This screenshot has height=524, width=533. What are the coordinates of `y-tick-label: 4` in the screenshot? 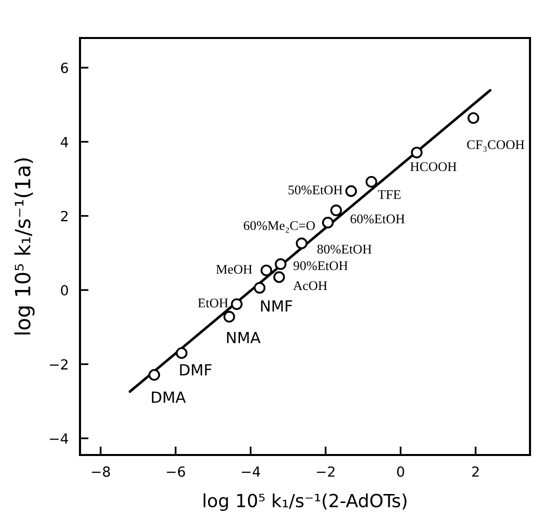 It's located at (64, 142).